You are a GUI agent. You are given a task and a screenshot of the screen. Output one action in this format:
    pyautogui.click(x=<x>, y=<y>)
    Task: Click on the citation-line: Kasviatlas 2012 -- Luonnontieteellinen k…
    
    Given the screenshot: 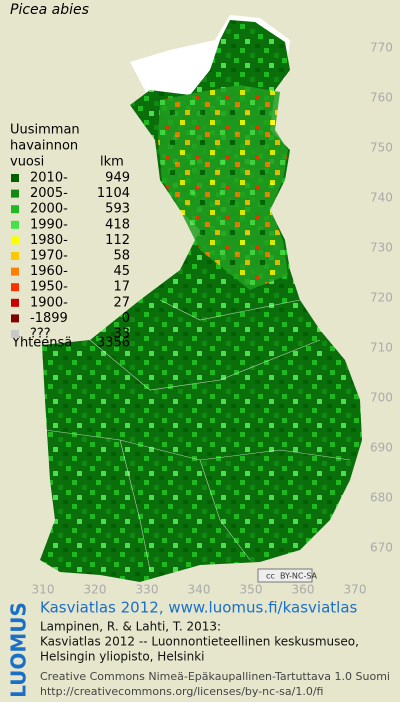 What is the action you would take?
    pyautogui.click(x=199, y=642)
    